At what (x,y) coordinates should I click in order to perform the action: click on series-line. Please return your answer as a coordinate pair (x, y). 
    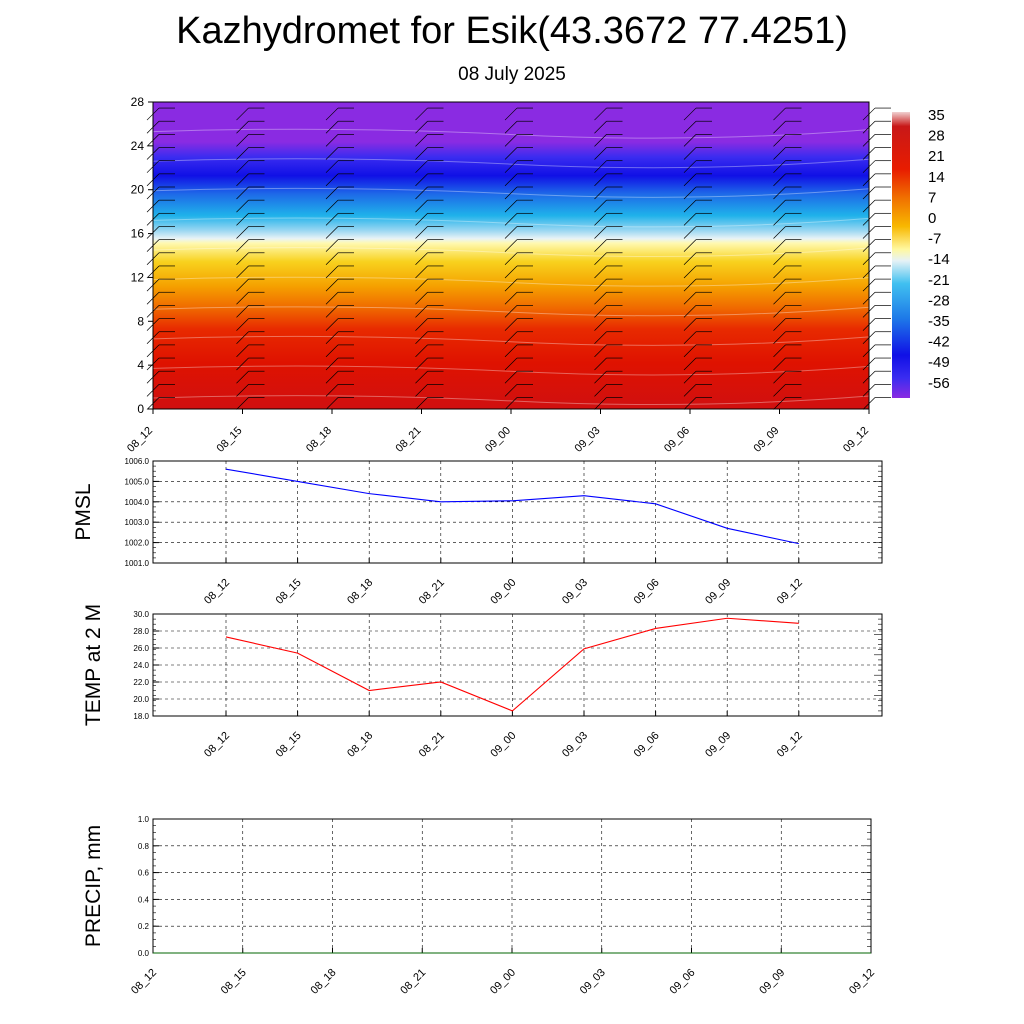
    Looking at the image, I should click on (512, 664).